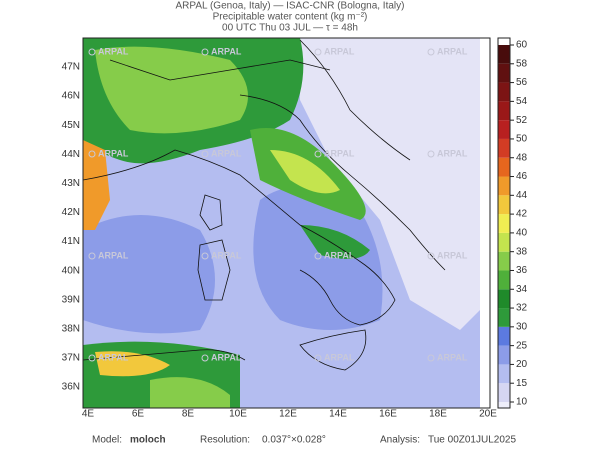  I want to click on lon-label: 18E, so click(438, 414).